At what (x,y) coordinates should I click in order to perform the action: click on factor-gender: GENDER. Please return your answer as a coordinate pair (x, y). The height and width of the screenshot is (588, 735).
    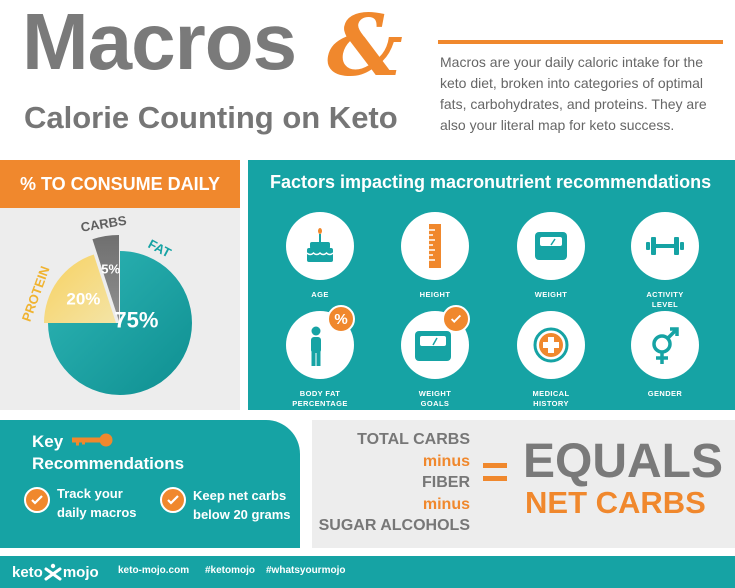
    Looking at the image, I should click on (665, 355).